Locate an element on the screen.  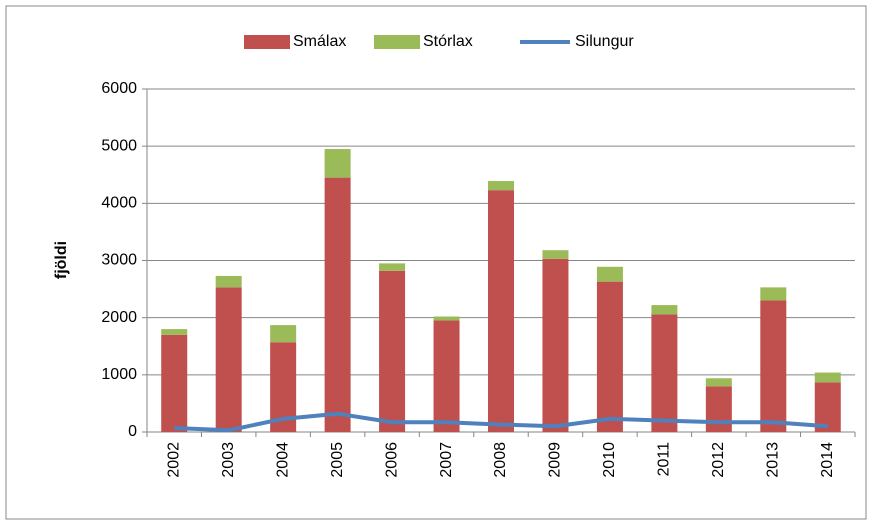
x-tick-label: 2004 is located at coordinates (282, 460).